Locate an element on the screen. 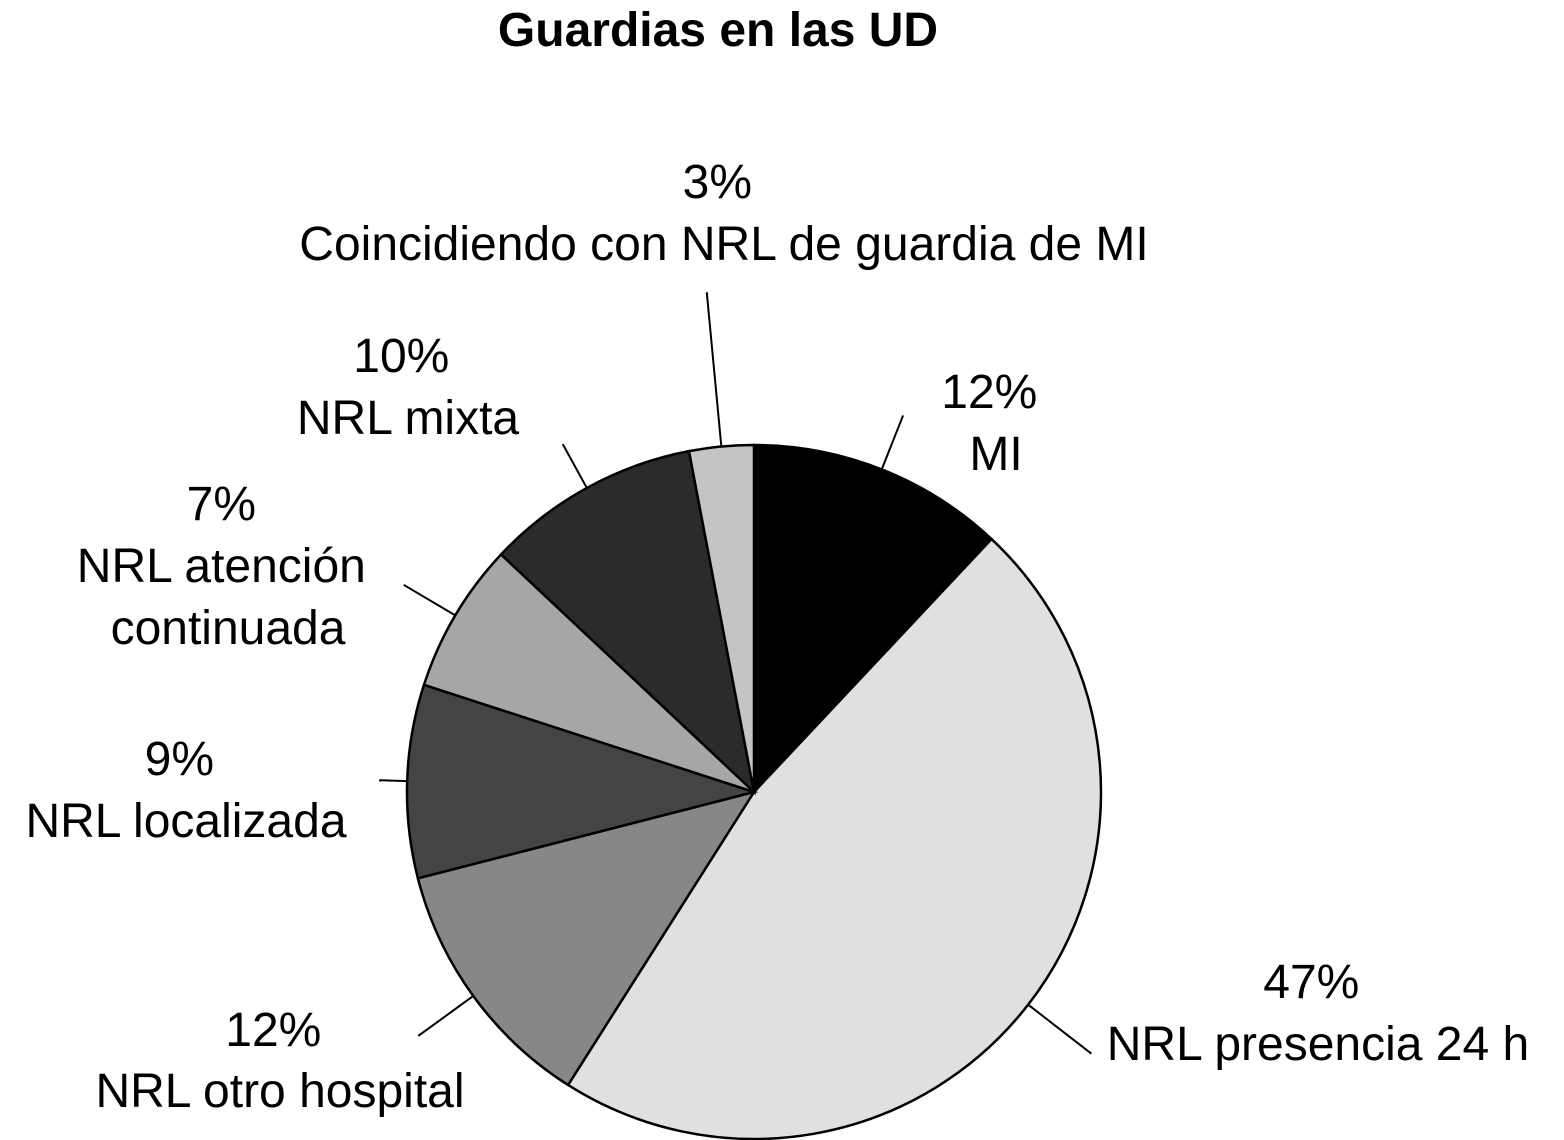 This screenshot has width=1564, height=1140. leader-line-mixta is located at coordinates (574, 466).